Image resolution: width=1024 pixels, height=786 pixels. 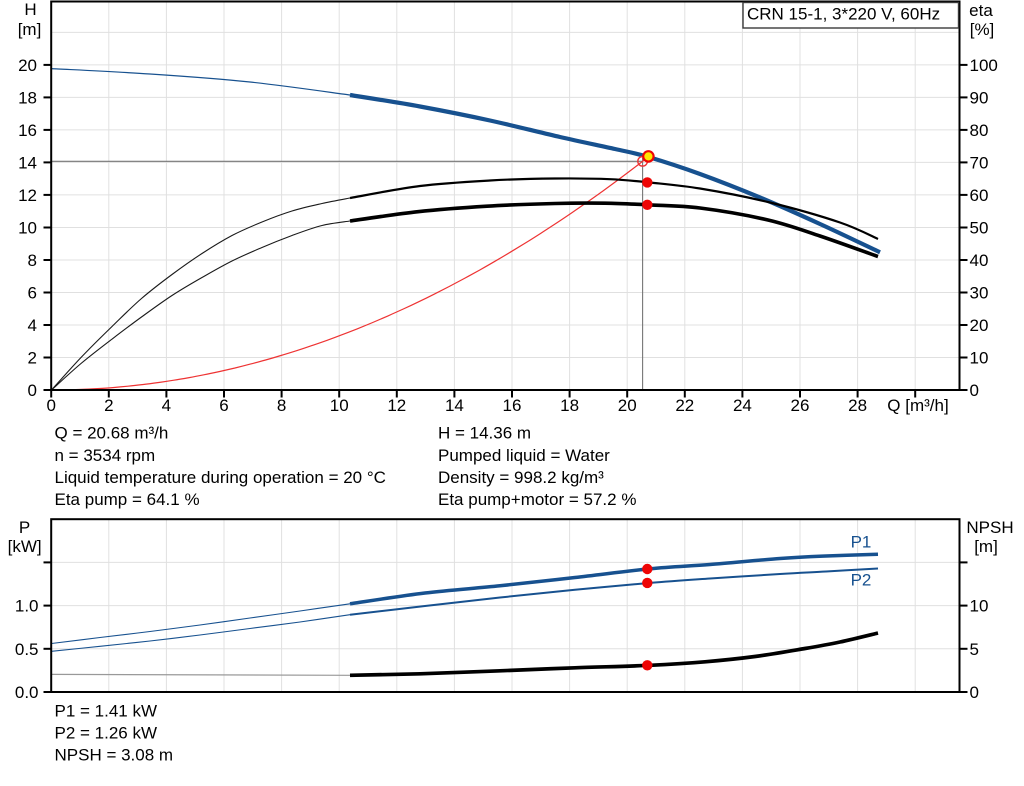 I want to click on svg-text: P2 = 1.26 kW, so click(x=106, y=733).